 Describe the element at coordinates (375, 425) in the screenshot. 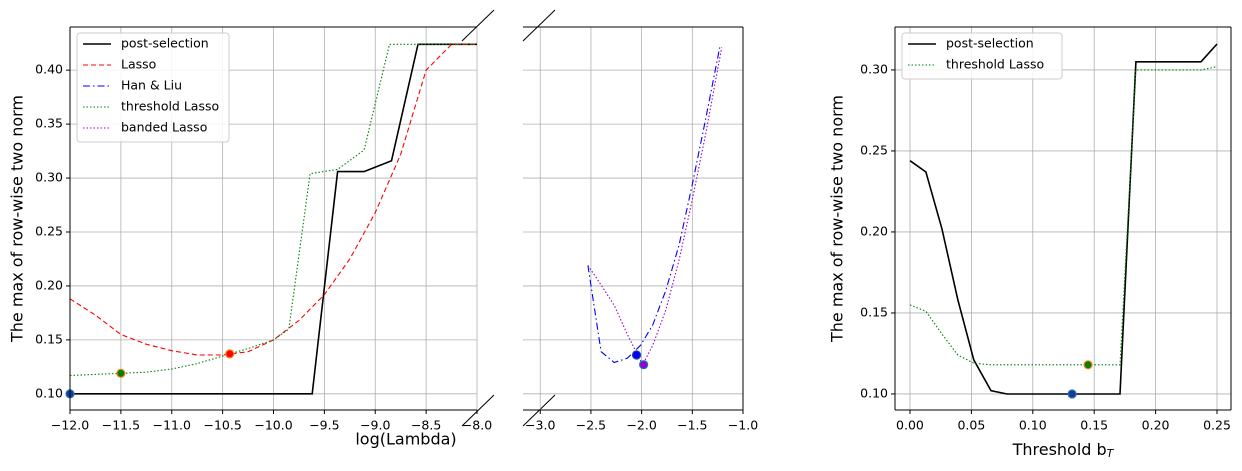

I see `x-tick-label: −9.0` at that location.